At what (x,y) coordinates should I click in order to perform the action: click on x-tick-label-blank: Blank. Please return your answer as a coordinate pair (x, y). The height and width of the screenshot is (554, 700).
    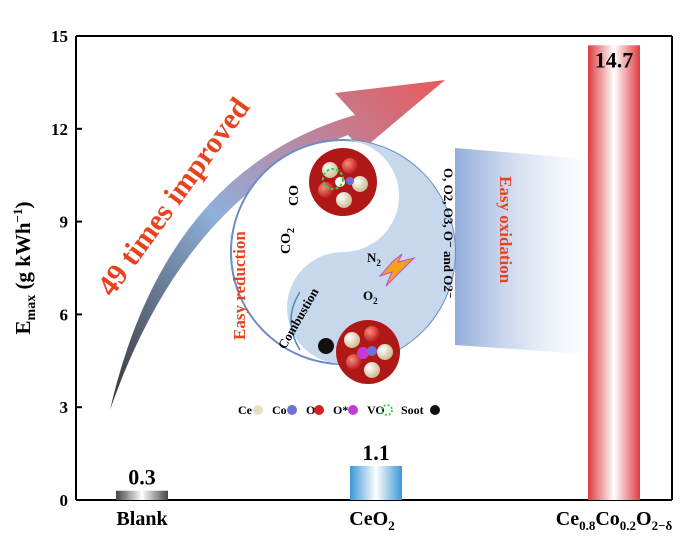
    Looking at the image, I should click on (142, 519).